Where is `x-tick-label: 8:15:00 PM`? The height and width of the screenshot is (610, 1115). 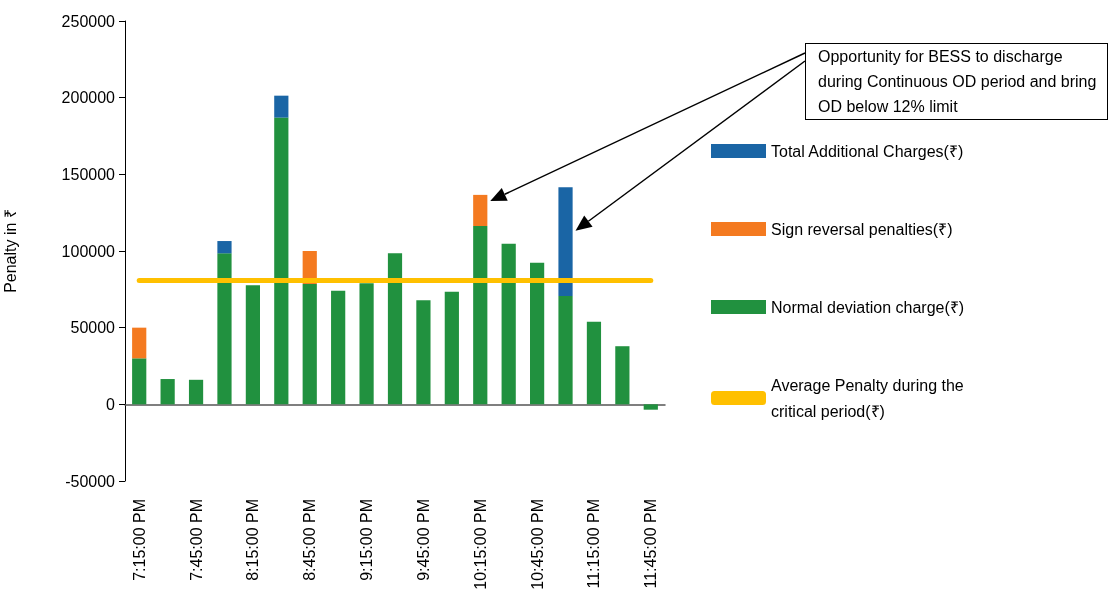
x-tick-label: 8:15:00 PM is located at coordinates (253, 540).